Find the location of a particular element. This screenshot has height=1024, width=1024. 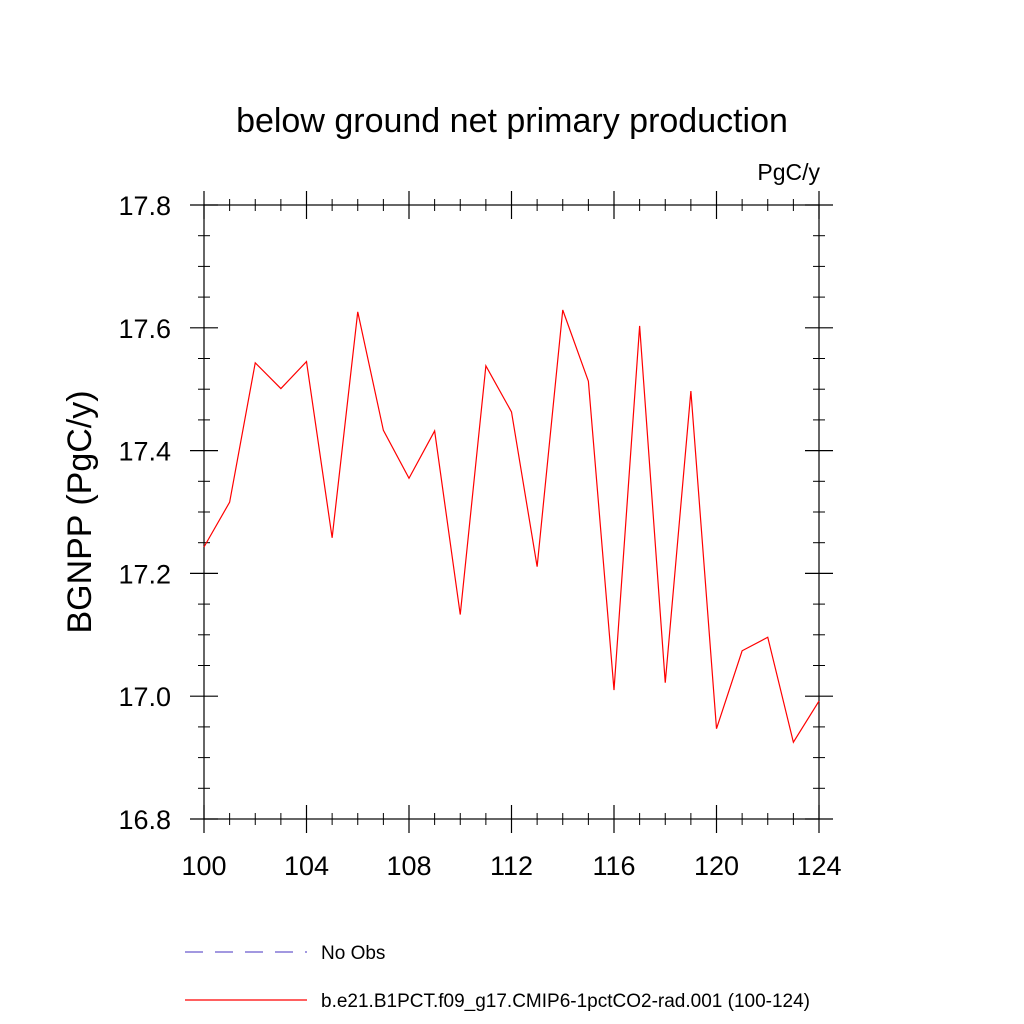

y-tick-label: 17.0 is located at coordinates (144, 697).